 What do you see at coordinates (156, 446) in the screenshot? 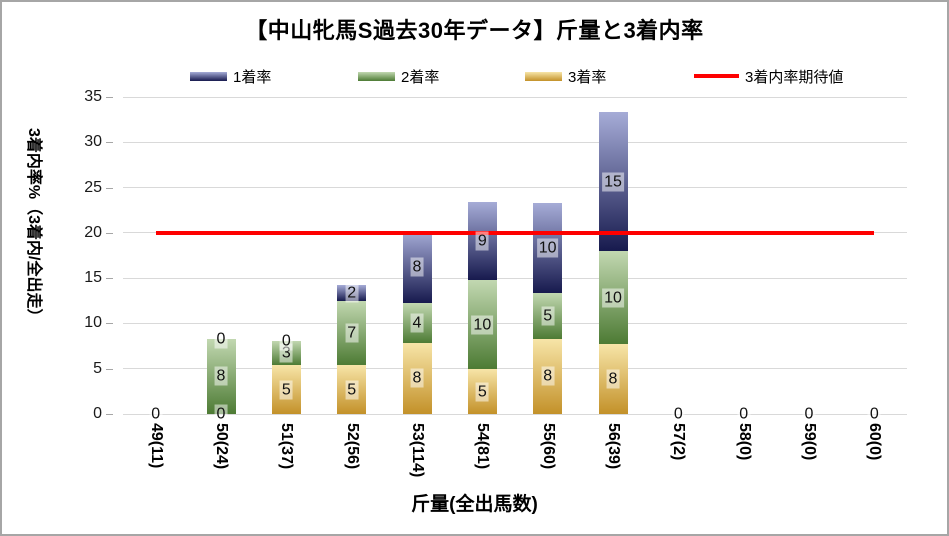
I see `x-axis-category-label: 49(11)` at bounding box center [156, 446].